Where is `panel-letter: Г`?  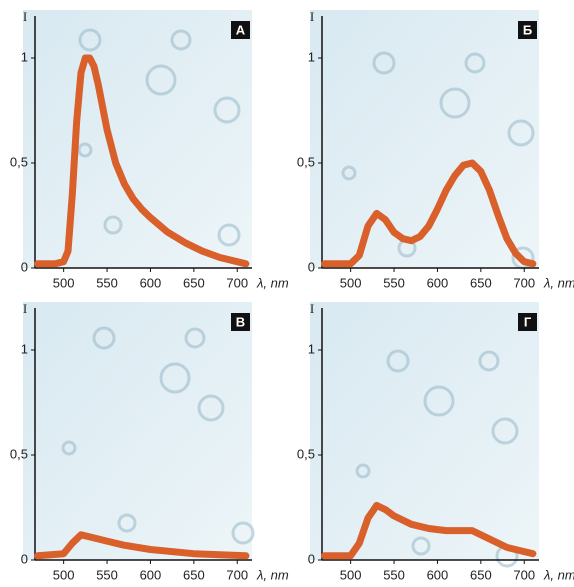 panel-letter: Г is located at coordinates (528, 321).